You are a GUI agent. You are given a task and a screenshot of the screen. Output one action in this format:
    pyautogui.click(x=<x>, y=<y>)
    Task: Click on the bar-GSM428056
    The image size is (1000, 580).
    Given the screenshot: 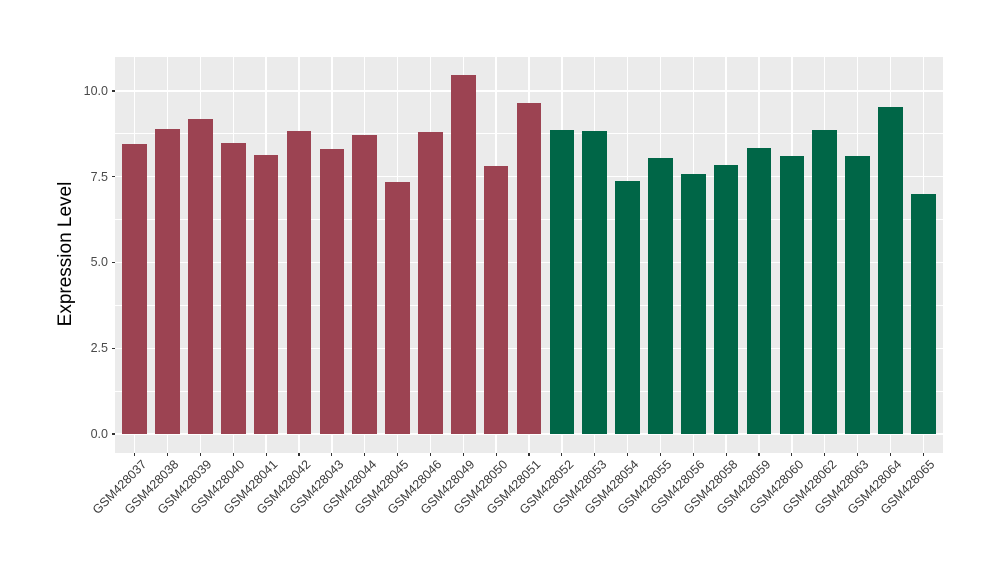 What is the action you would take?
    pyautogui.click(x=693, y=303)
    